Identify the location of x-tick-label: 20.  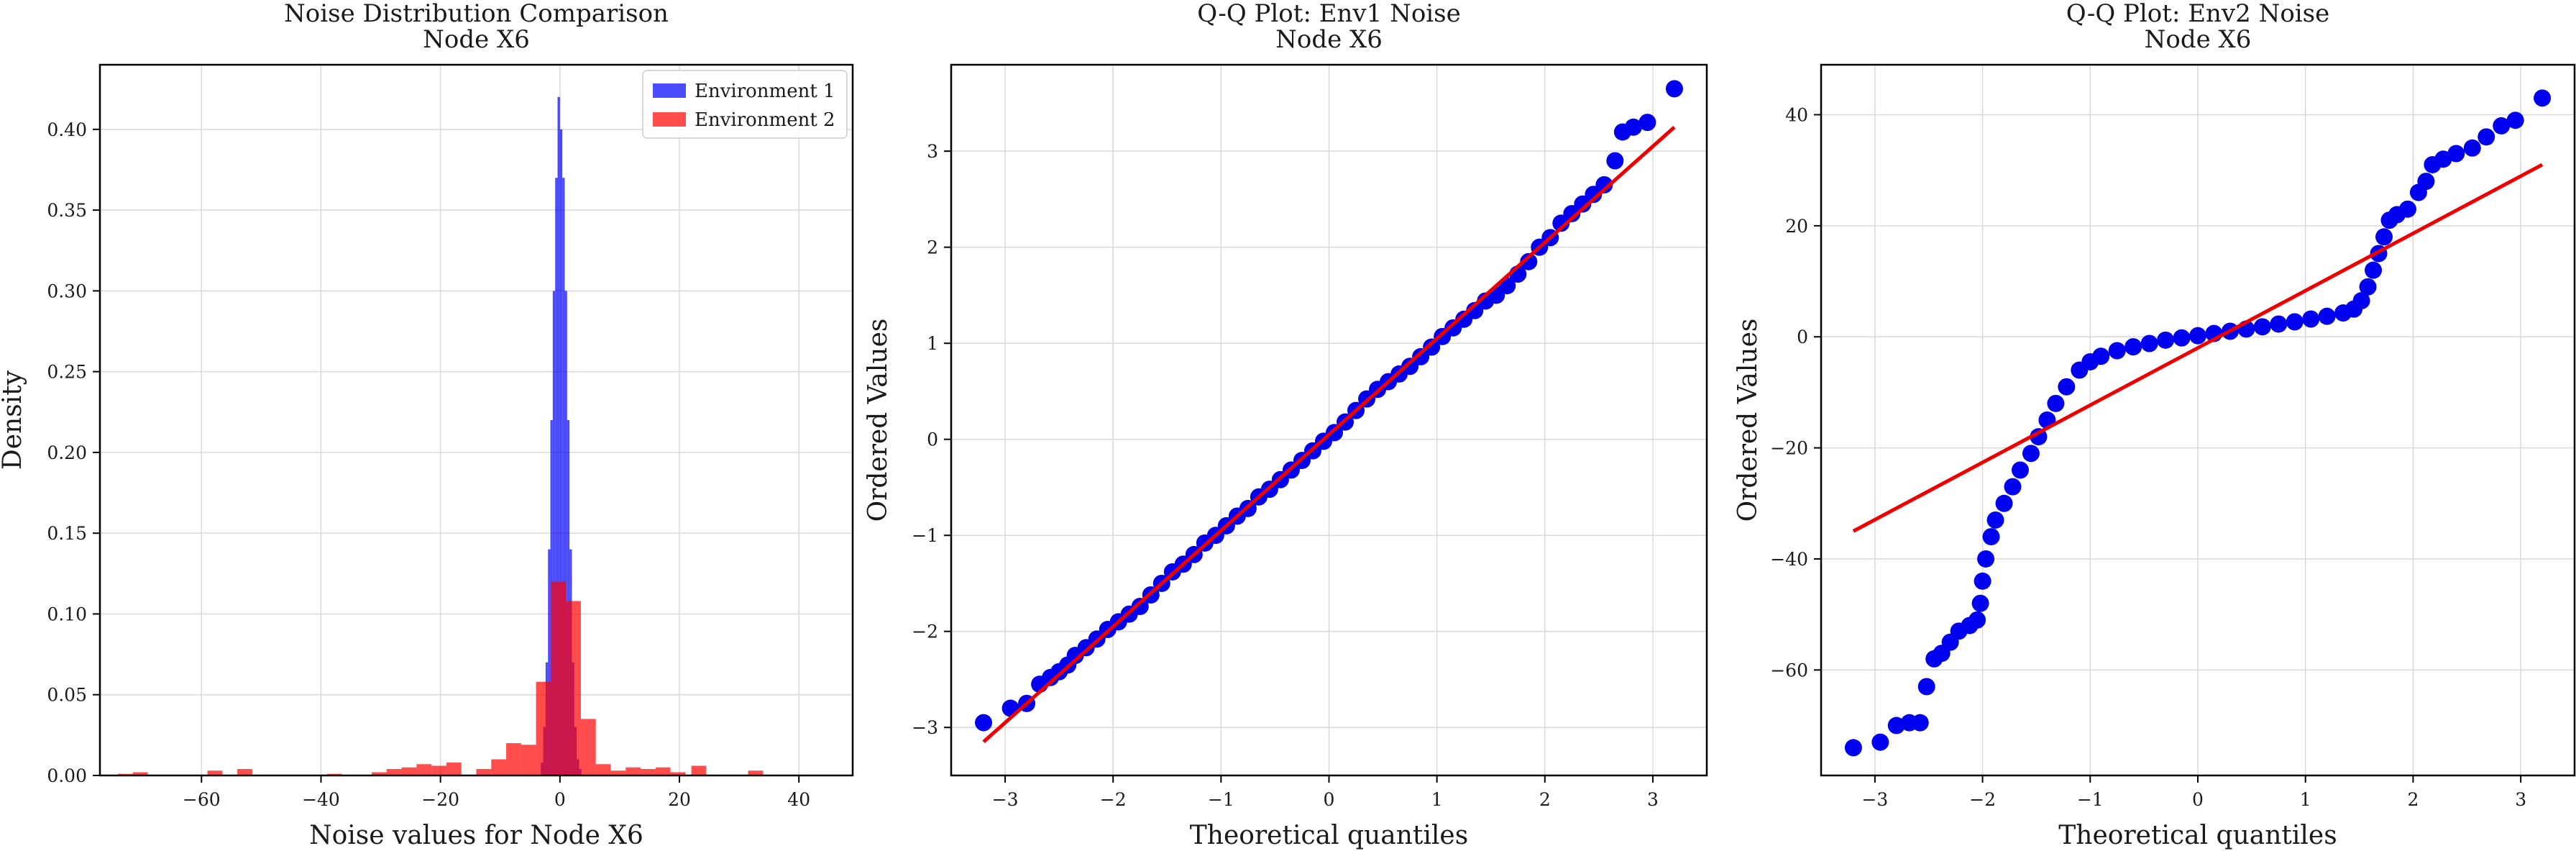
(679, 799).